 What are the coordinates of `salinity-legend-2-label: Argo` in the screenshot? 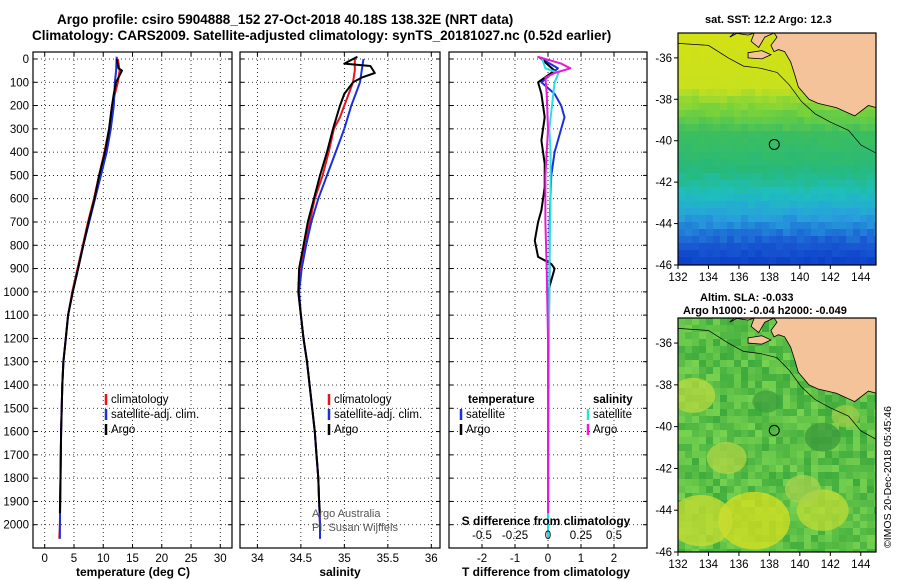 It's located at (346, 430).